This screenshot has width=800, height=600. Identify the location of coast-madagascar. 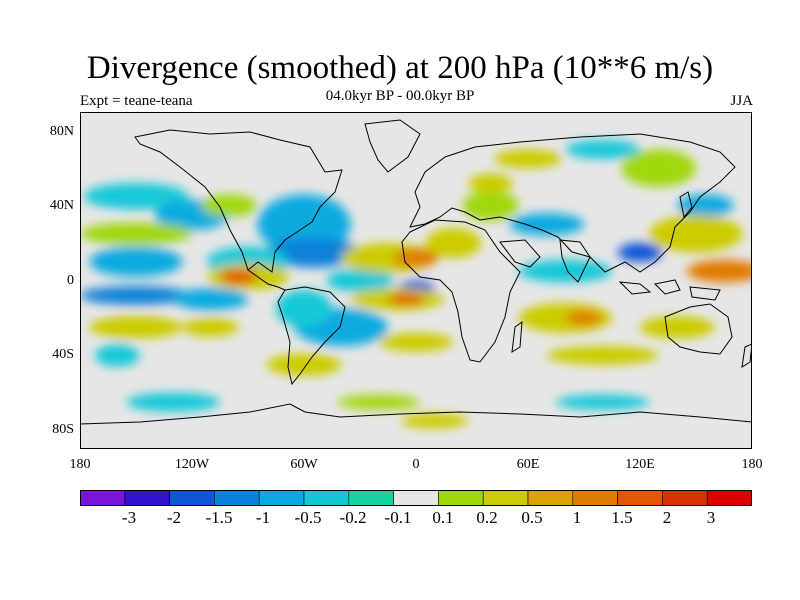
(517, 336).